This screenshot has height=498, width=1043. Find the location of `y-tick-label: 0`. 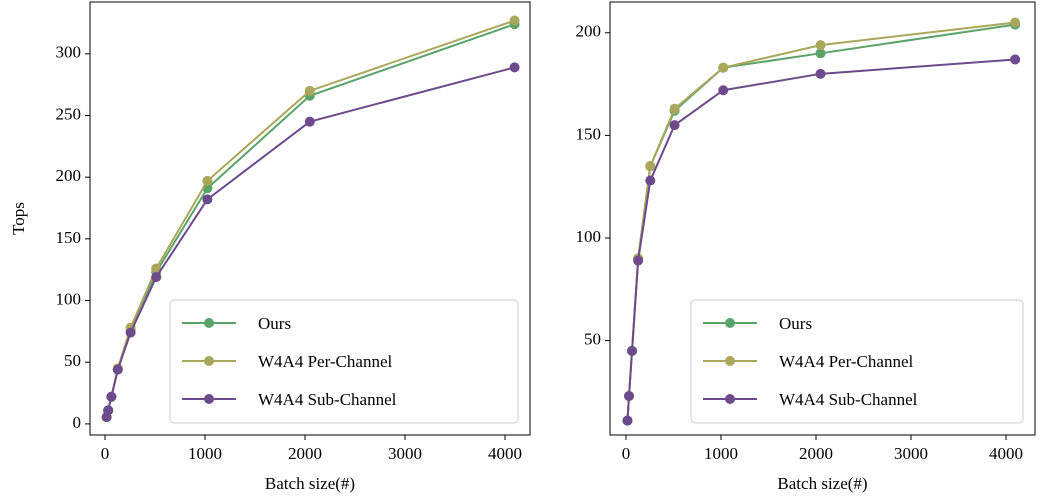

y-tick-label: 0 is located at coordinates (77, 422).